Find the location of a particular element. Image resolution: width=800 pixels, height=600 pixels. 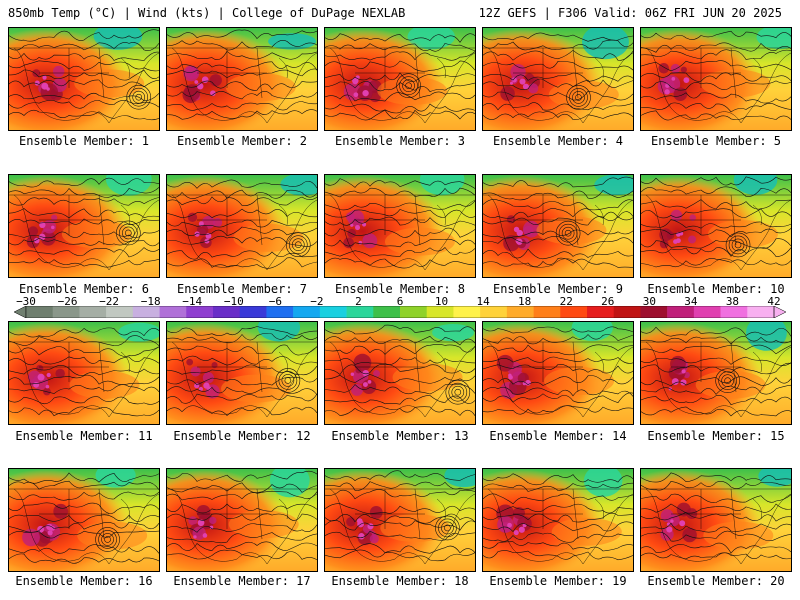

colorbar-tick-label: −22 is located at coordinates (109, 301).